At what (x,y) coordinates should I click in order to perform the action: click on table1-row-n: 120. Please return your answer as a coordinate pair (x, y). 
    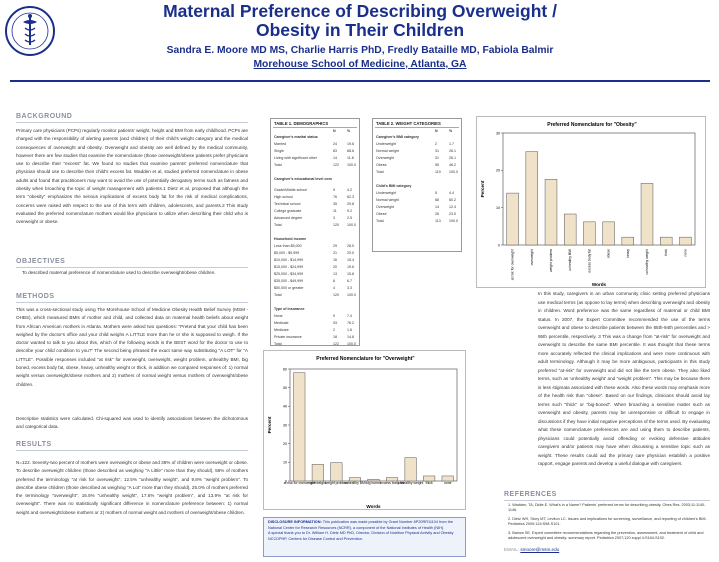
    Looking at the image, I should click on (336, 224).